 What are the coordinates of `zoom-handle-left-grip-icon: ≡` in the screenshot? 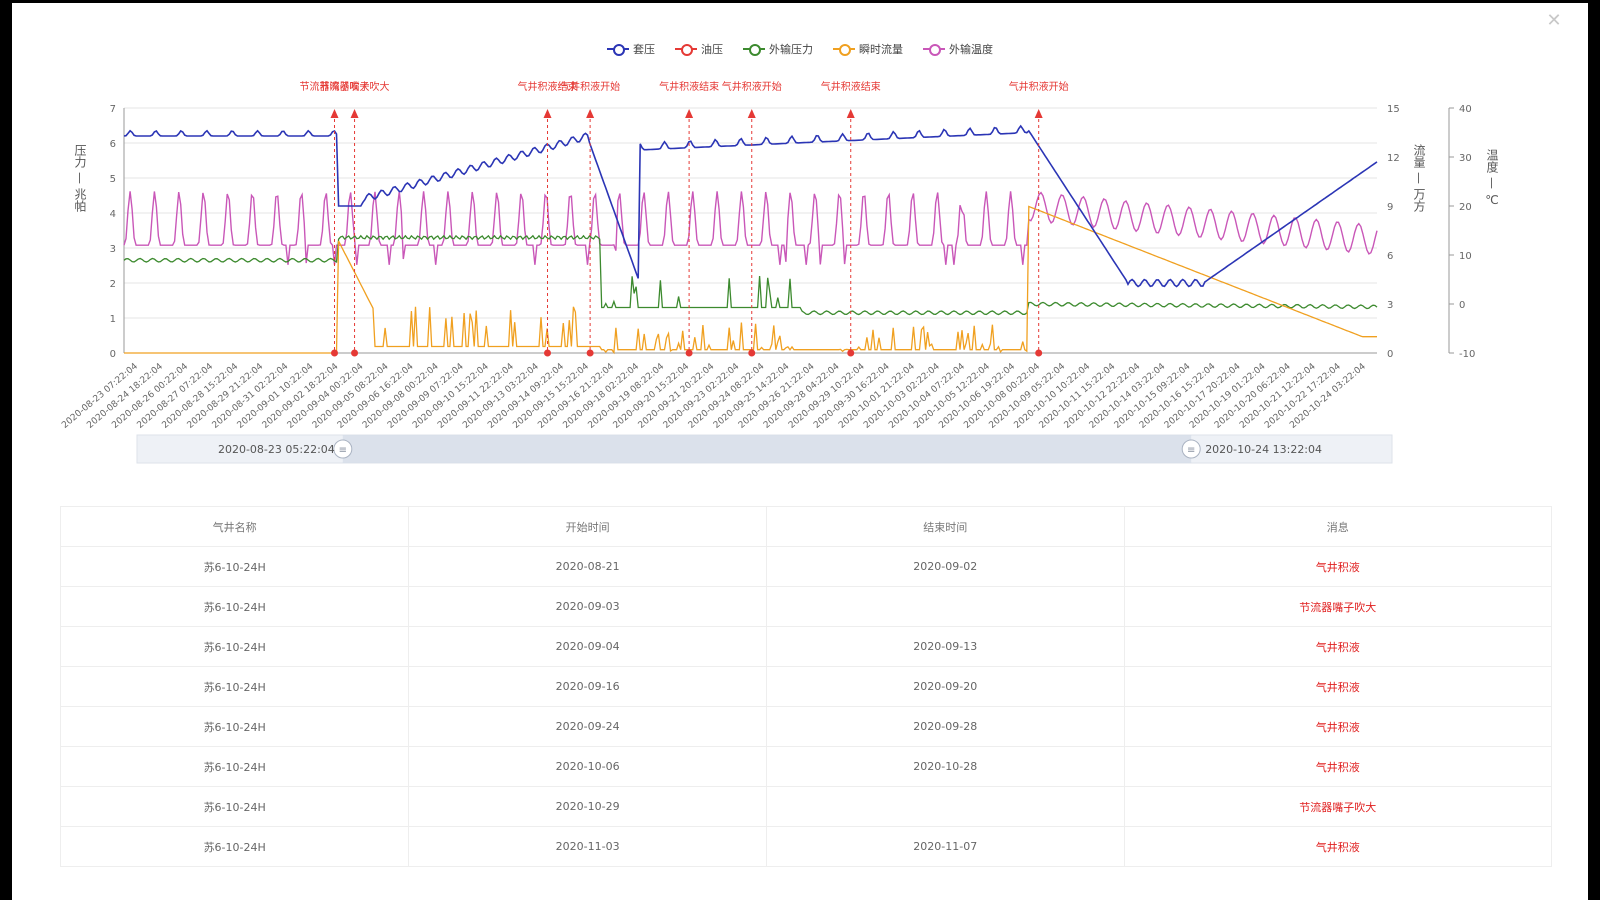 It's located at (343, 450).